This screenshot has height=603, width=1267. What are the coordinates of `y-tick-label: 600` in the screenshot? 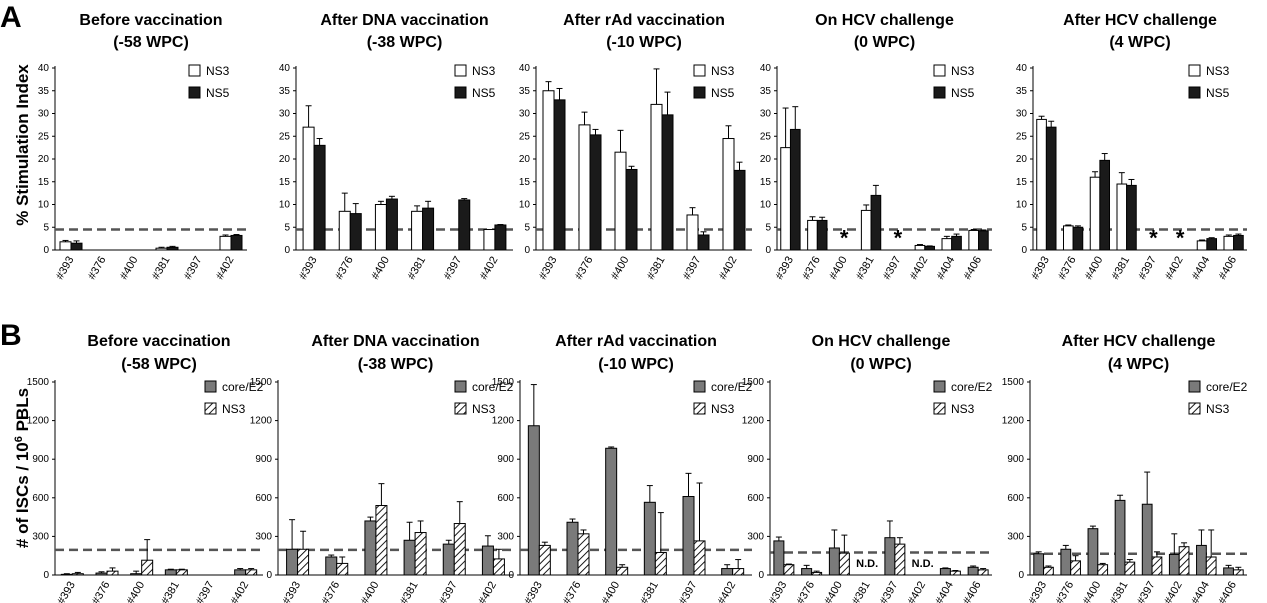 It's located at (1015, 498).